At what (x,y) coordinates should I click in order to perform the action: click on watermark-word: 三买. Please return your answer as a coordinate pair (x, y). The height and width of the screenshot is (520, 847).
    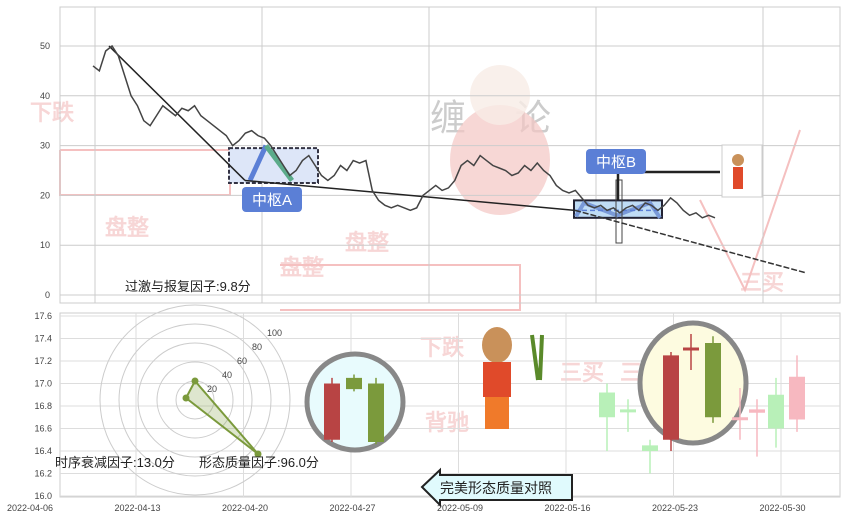
    Looking at the image, I should click on (582, 372).